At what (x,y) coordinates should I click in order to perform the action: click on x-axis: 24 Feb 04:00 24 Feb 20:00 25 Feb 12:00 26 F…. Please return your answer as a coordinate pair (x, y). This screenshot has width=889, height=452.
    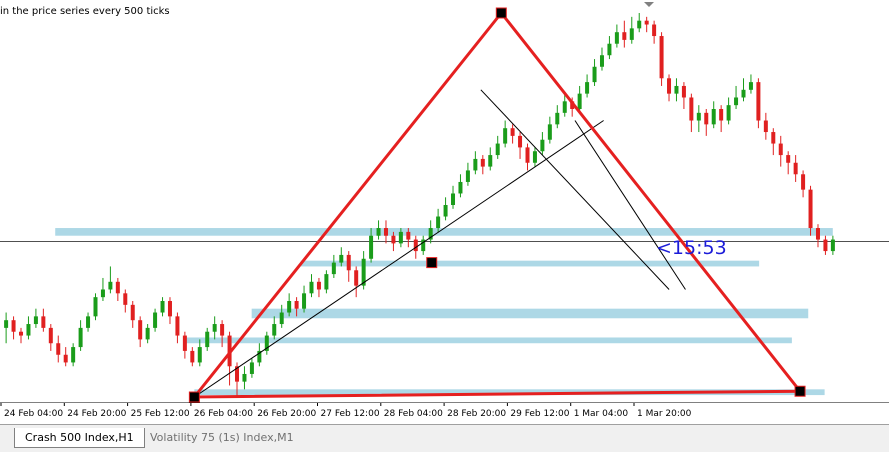
    Looking at the image, I should click on (346, 411).